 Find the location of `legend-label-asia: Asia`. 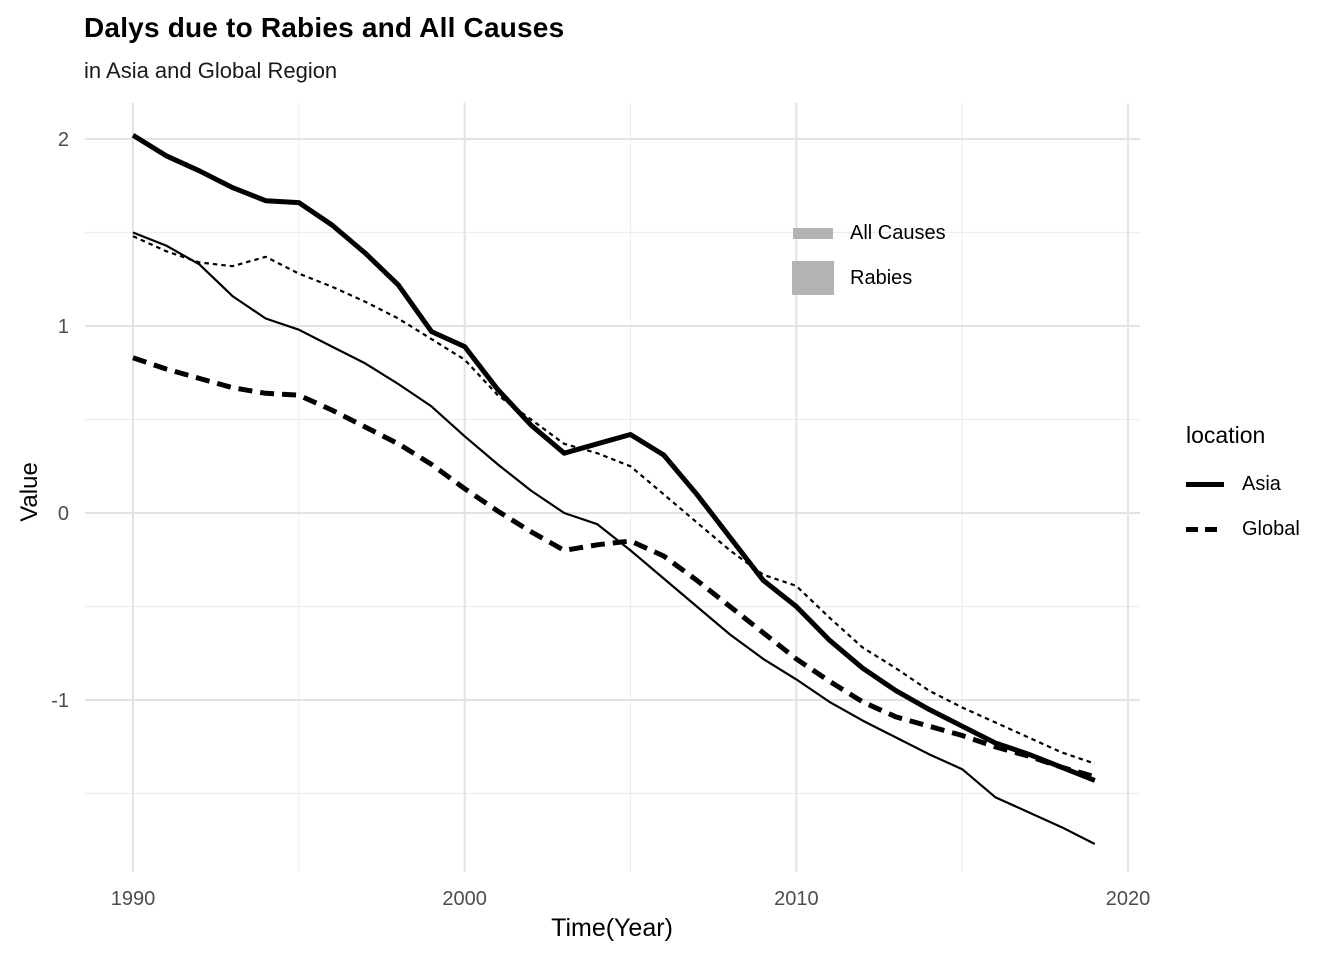

legend-label-asia: Asia is located at coordinates (1261, 483).